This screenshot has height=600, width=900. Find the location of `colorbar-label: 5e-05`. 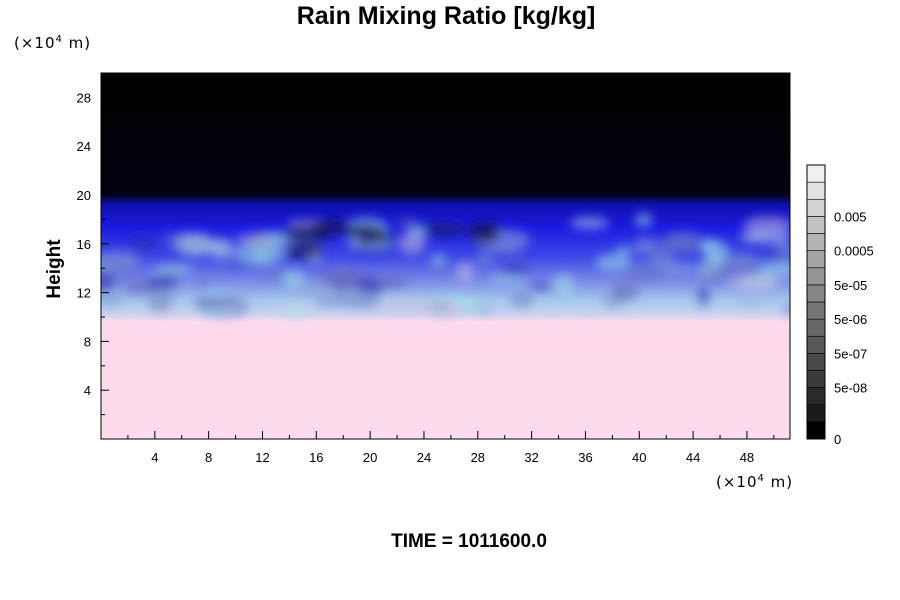

colorbar-label: 5e-05 is located at coordinates (850, 285).